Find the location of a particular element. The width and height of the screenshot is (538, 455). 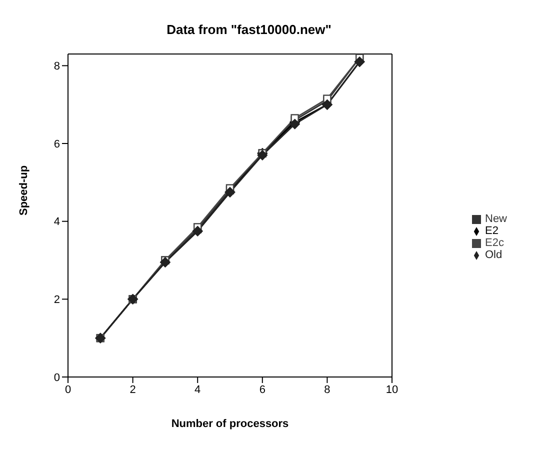

y-tick-label: 0 is located at coordinates (57, 378).